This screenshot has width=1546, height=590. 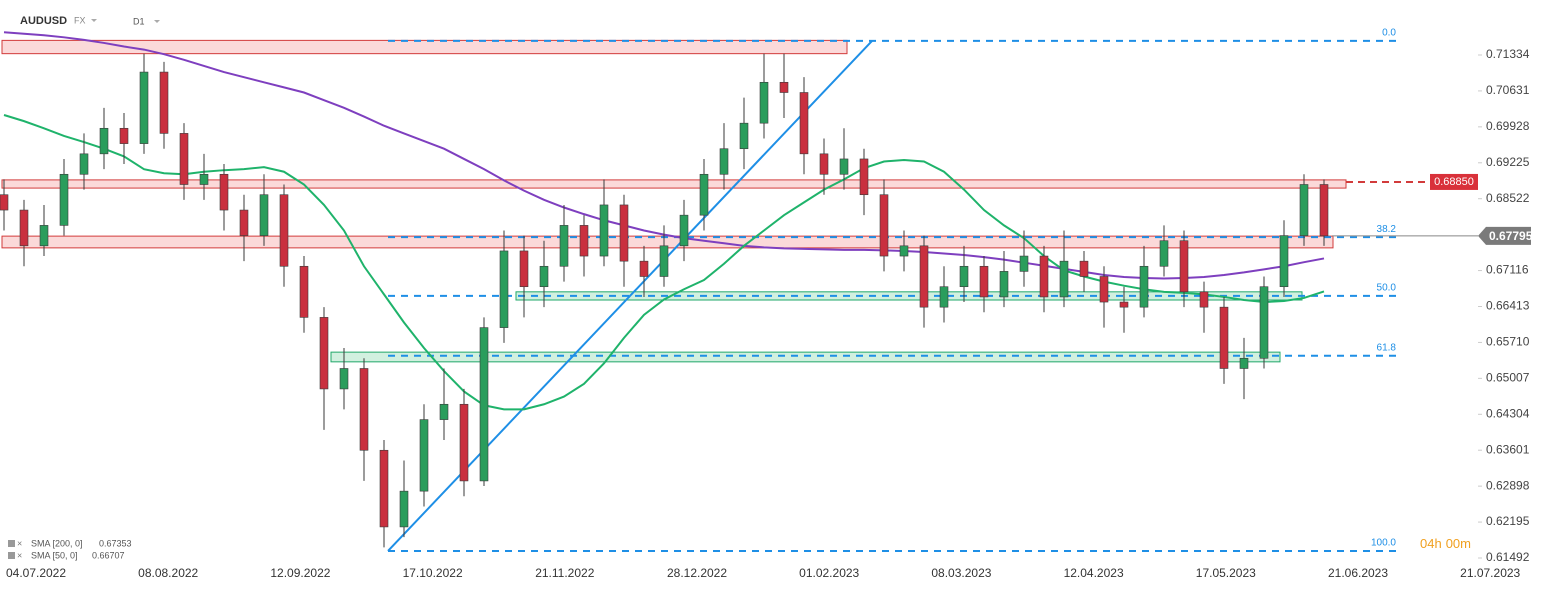 I want to click on last-price-badge, so click(x=1504, y=235).